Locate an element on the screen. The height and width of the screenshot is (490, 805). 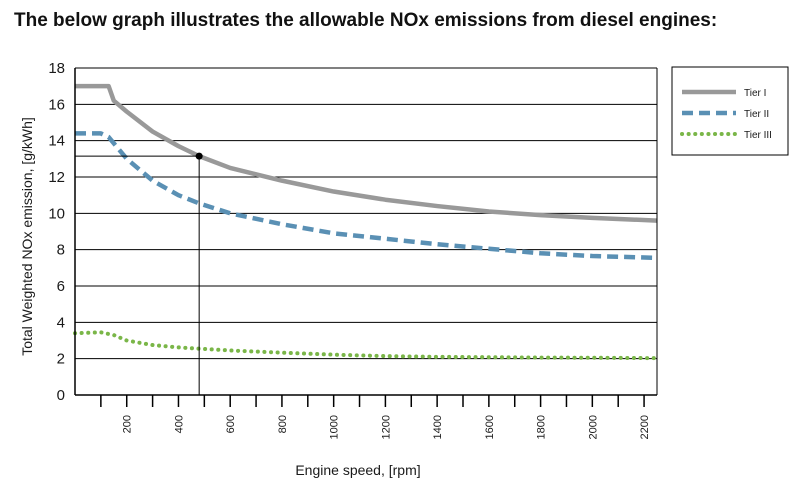
crosshair-point-marker is located at coordinates (199, 156).